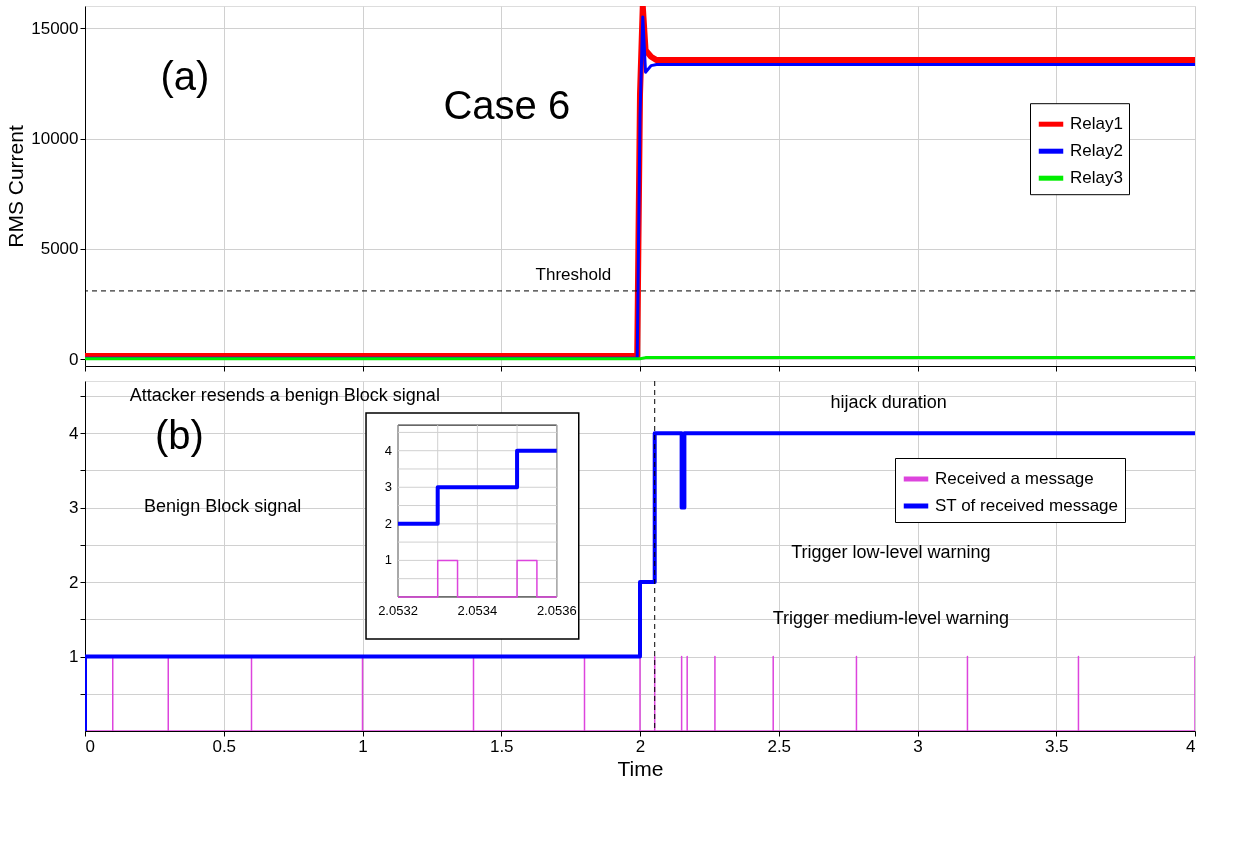  What do you see at coordinates (74, 359) in the screenshot?
I see `y-tick-label: 0` at bounding box center [74, 359].